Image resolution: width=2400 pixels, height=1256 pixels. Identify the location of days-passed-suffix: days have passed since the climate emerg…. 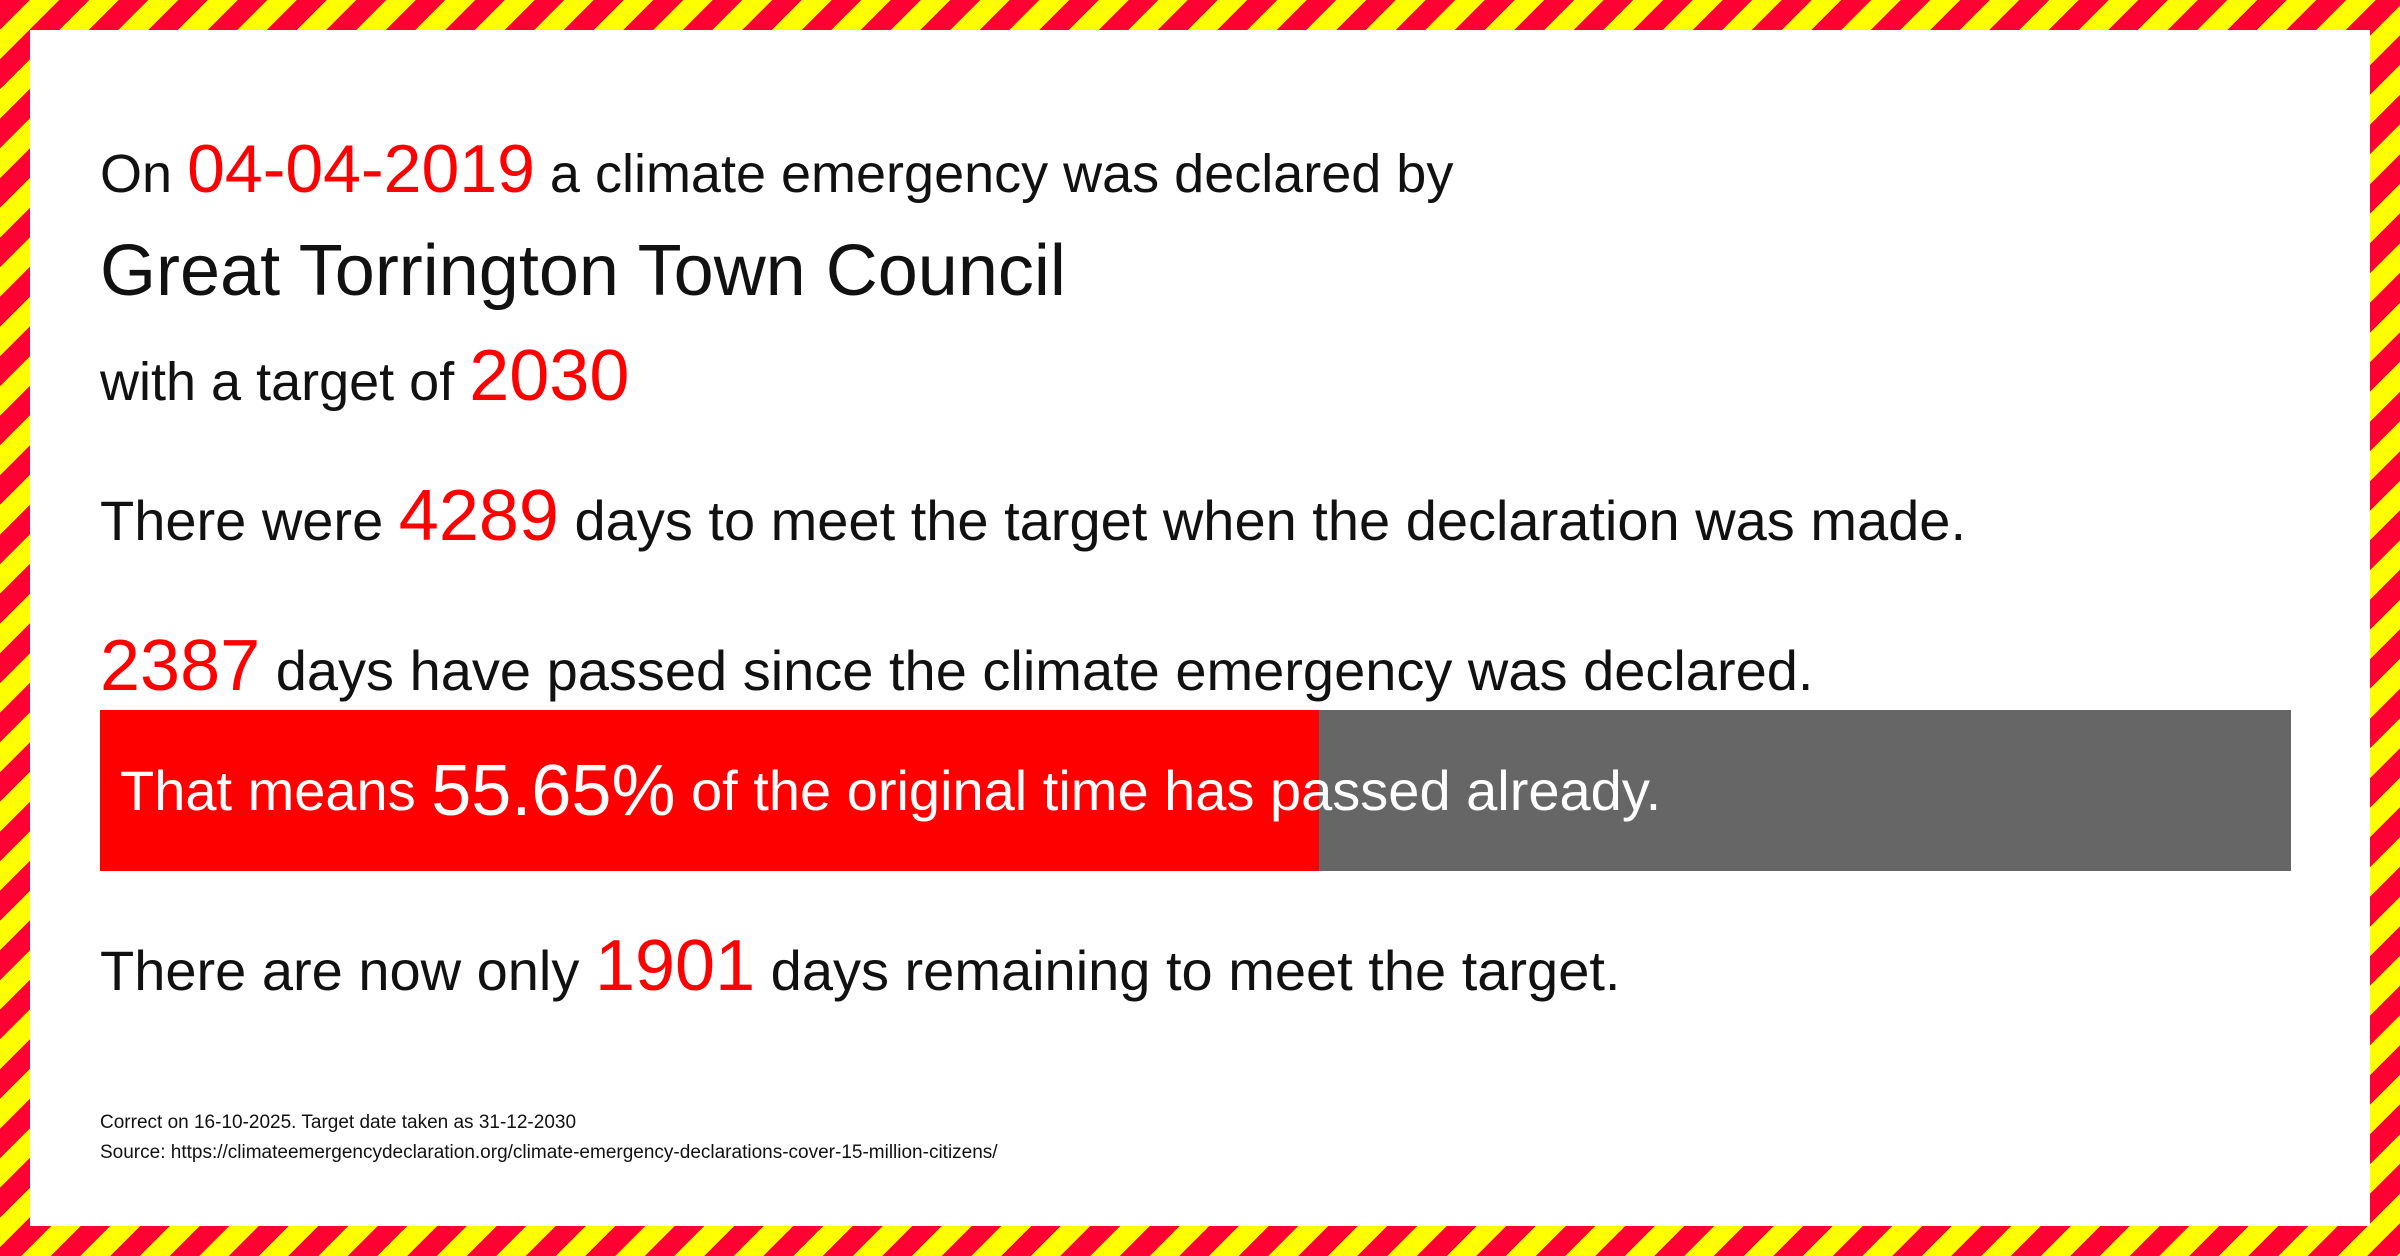
(1044, 670).